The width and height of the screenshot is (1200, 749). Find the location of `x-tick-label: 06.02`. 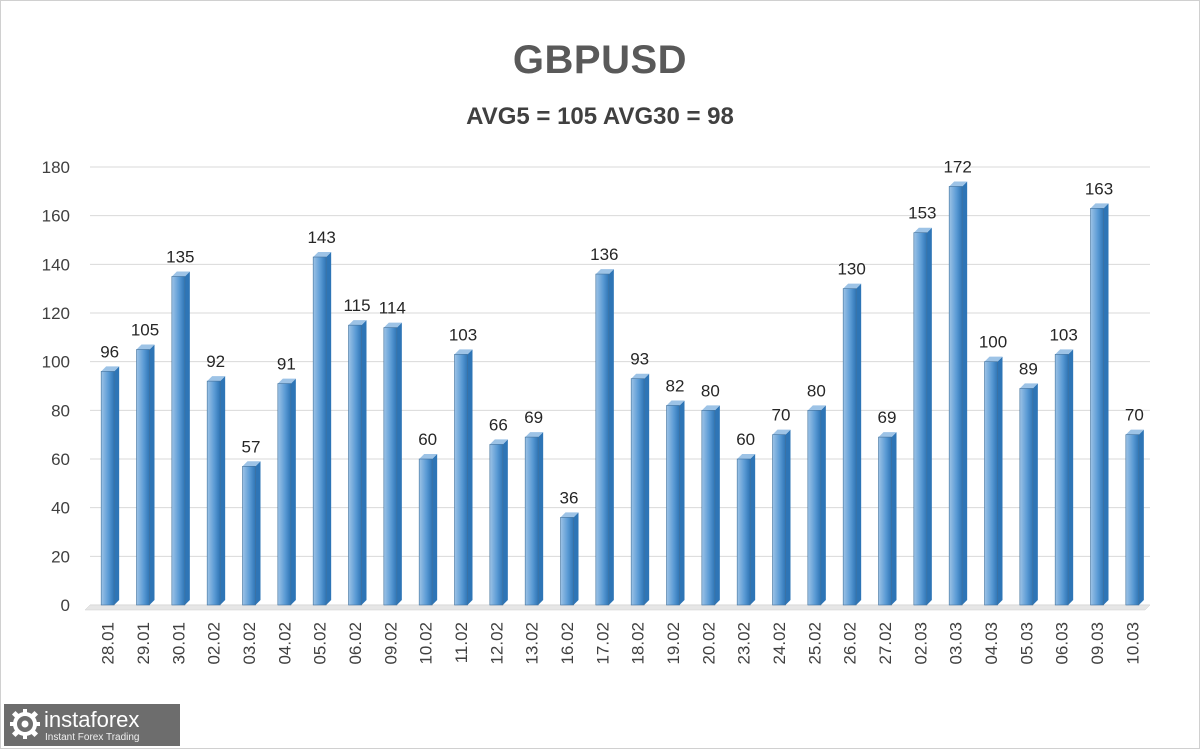

x-tick-label: 06.02 is located at coordinates (355, 643).